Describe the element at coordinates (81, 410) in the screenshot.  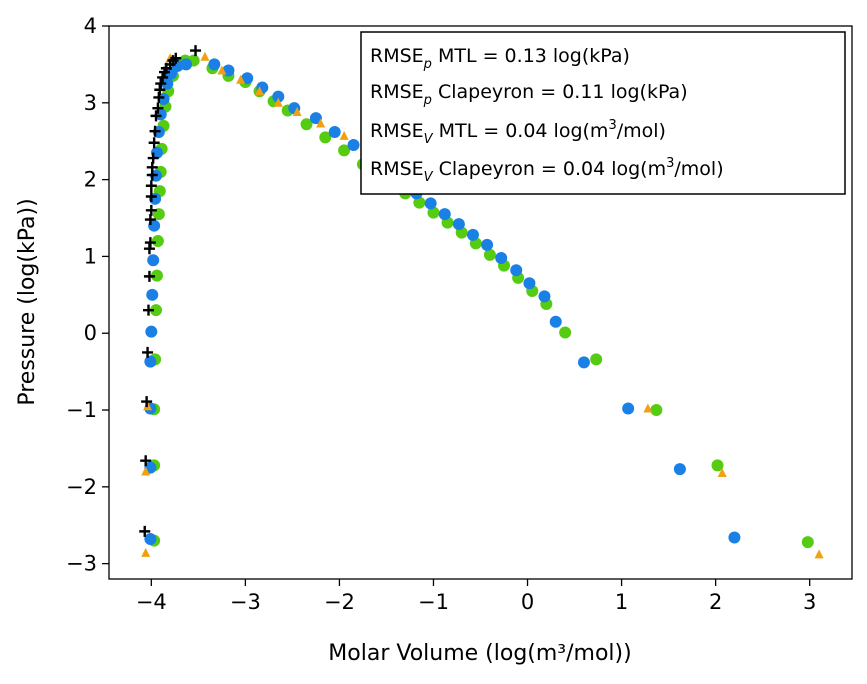
I see `y-tick-label: −1` at that location.